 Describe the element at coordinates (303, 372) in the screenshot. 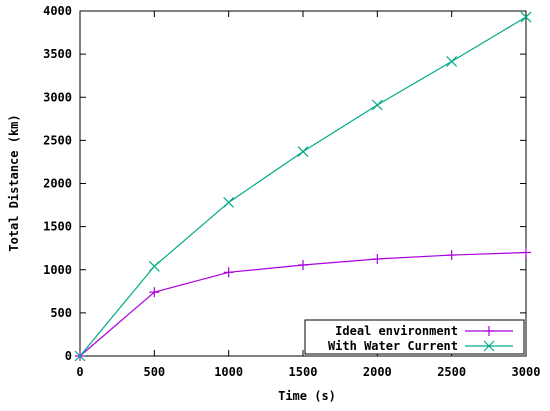

I see `x-tick-label: 1500` at that location.